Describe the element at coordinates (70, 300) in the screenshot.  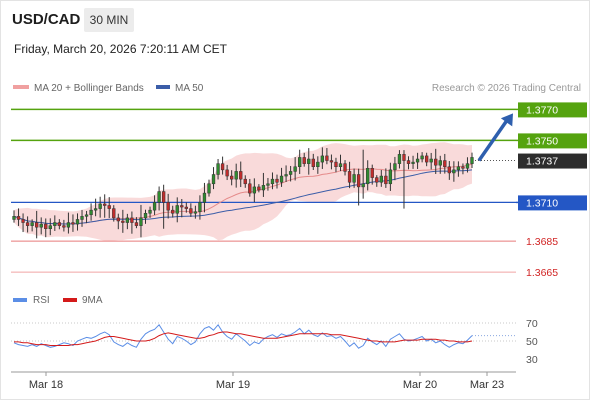
I see `rsi-ma-legend-swatch` at that location.